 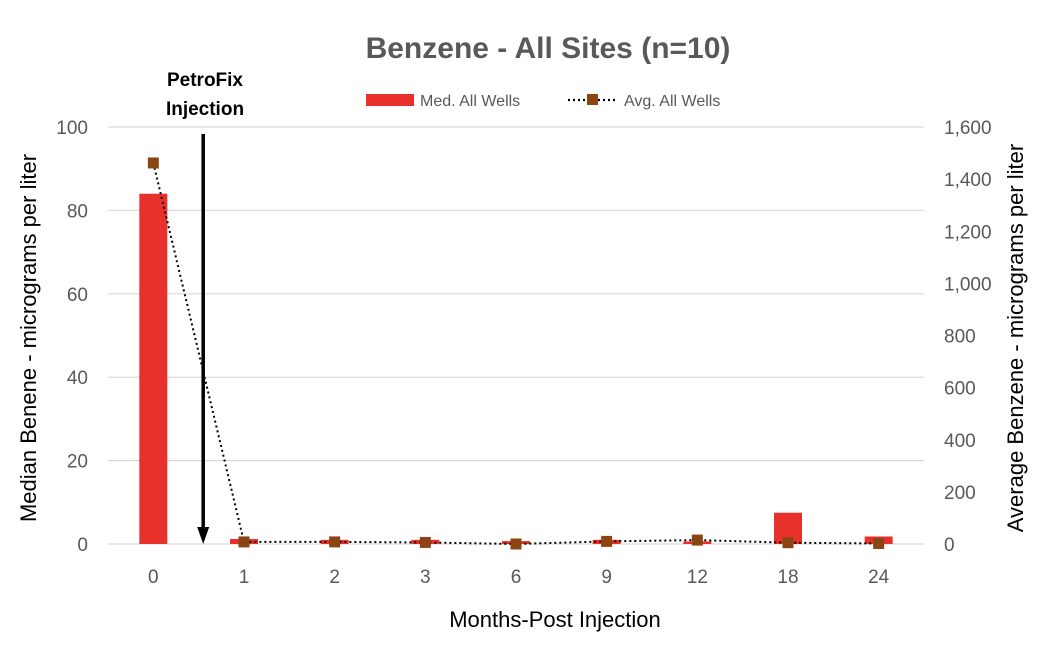 I want to click on y-axis-title: Median Benene - micrograms per liter, so click(x=28, y=338).